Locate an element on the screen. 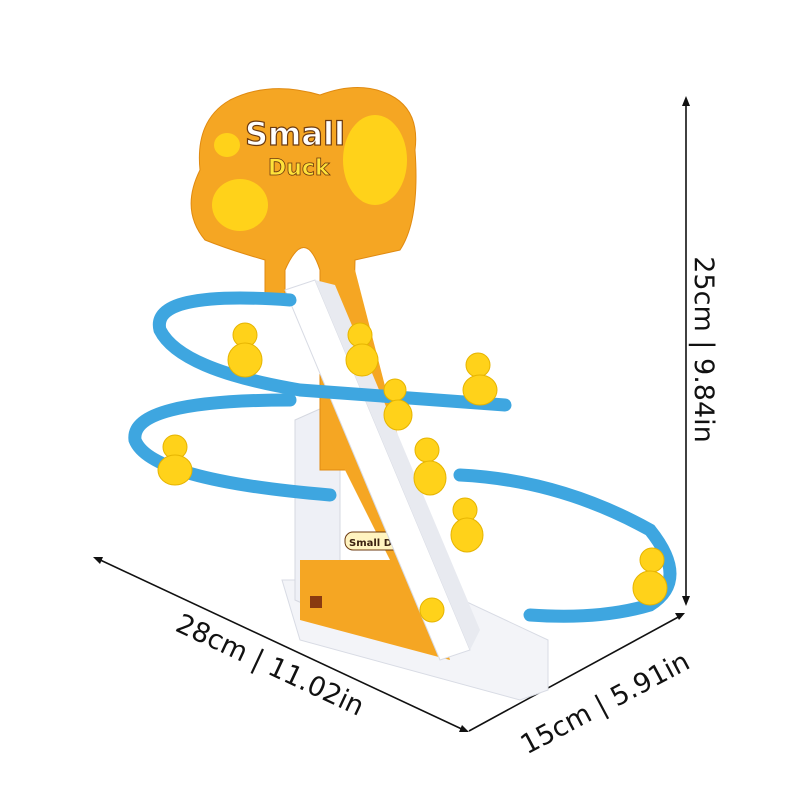 The image size is (800, 800). middle-track is located at coordinates (232, 447).